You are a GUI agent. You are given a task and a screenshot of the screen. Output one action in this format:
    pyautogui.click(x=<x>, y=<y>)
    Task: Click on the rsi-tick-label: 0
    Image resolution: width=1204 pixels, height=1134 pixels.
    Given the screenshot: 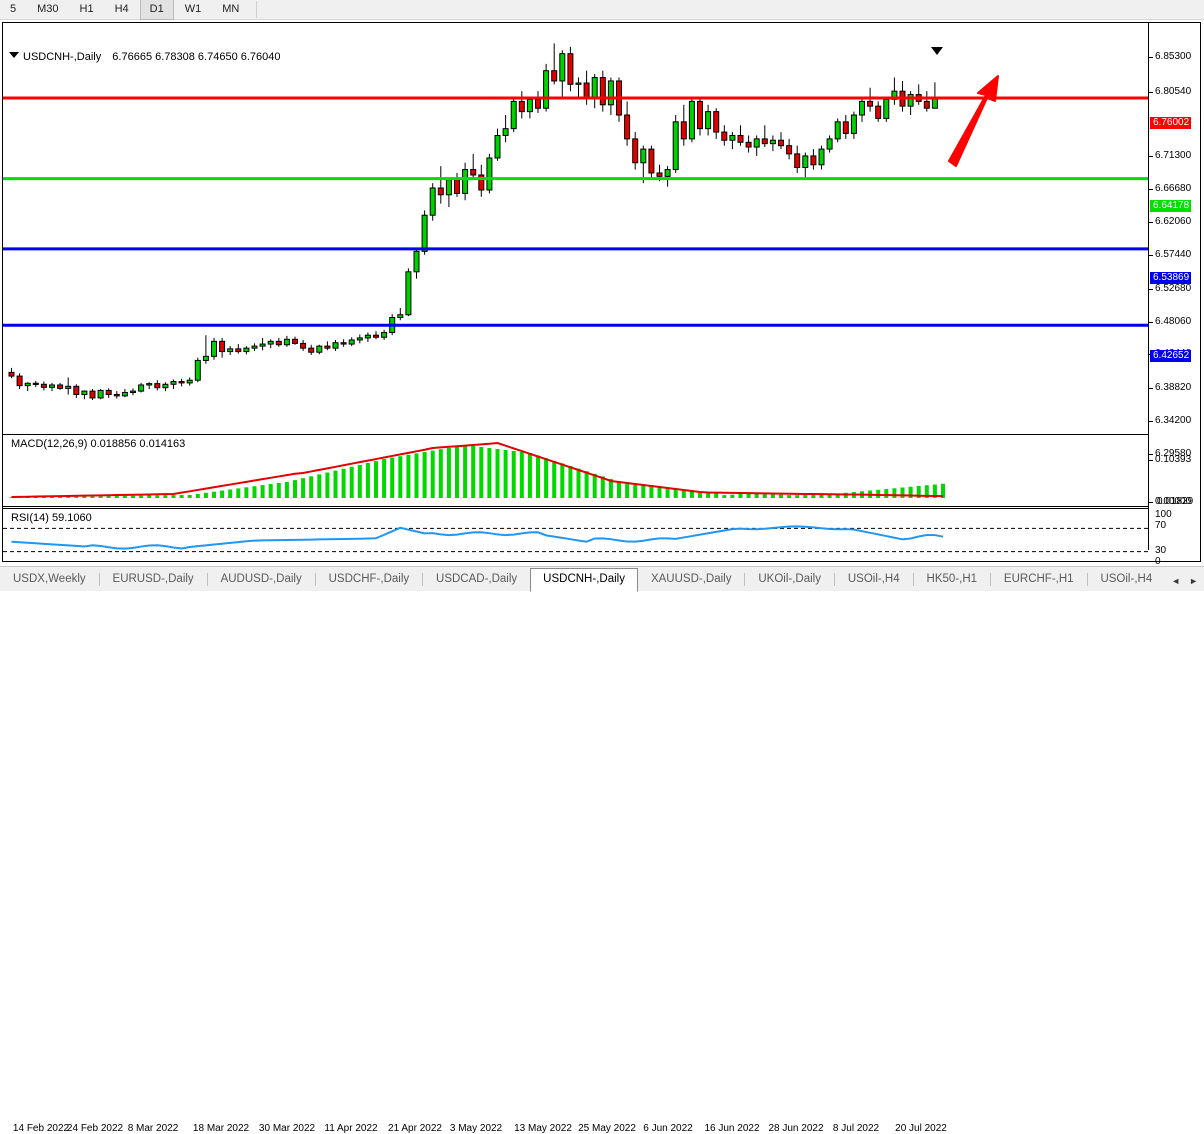 What is the action you would take?
    pyautogui.click(x=1158, y=561)
    